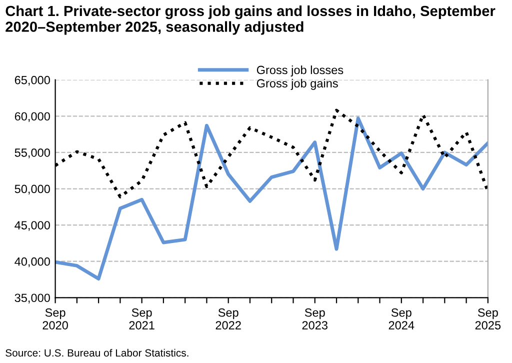  I want to click on chart-title: Chart 1. Private-sector gross job gains and losses in Idaho, September 2020–September 2025, seasonally adjusted, so click(251, 20).